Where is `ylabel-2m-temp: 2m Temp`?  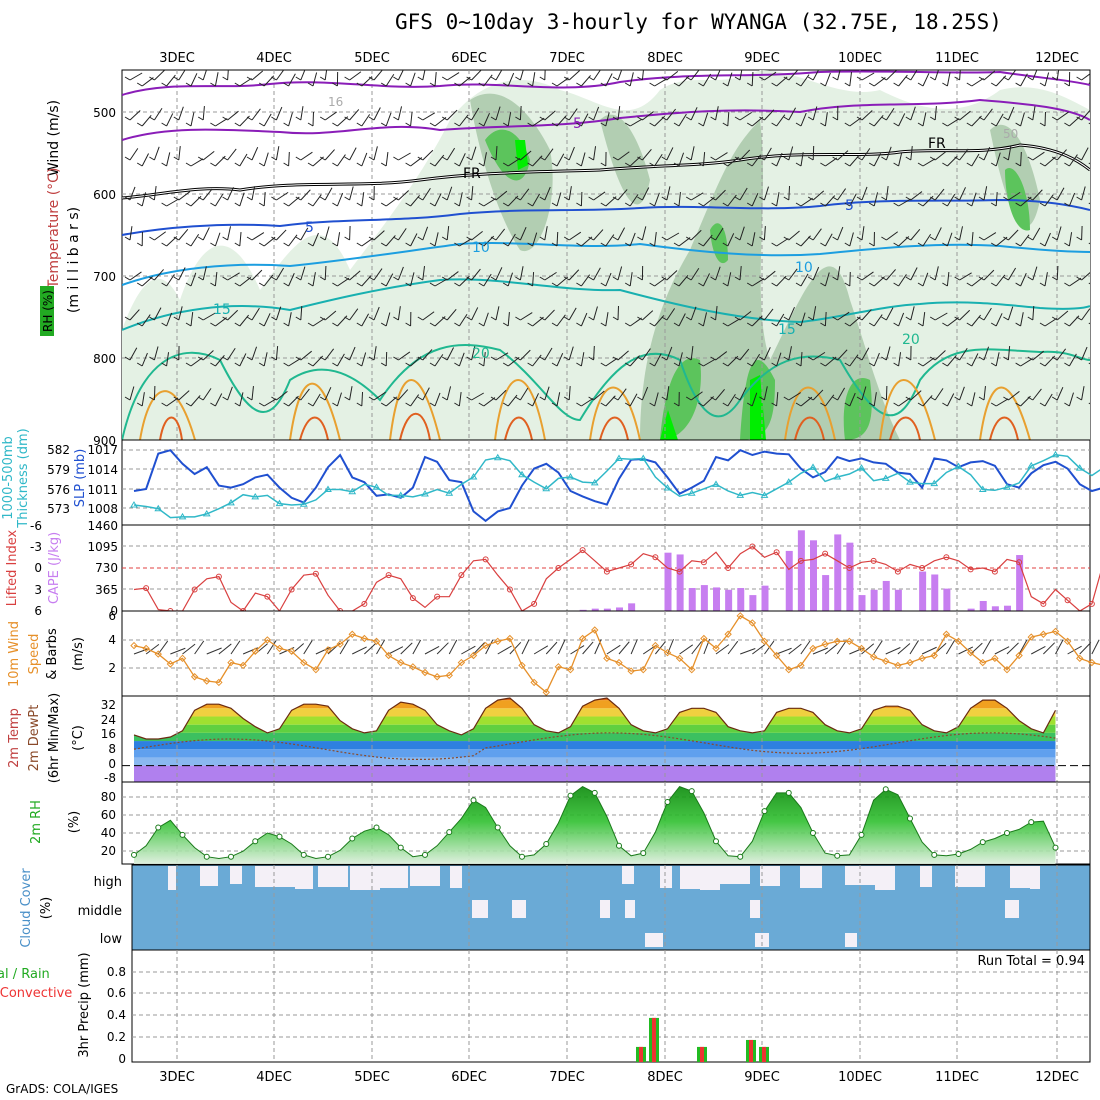
ylabel-2m-temp: 2m Temp is located at coordinates (14, 738).